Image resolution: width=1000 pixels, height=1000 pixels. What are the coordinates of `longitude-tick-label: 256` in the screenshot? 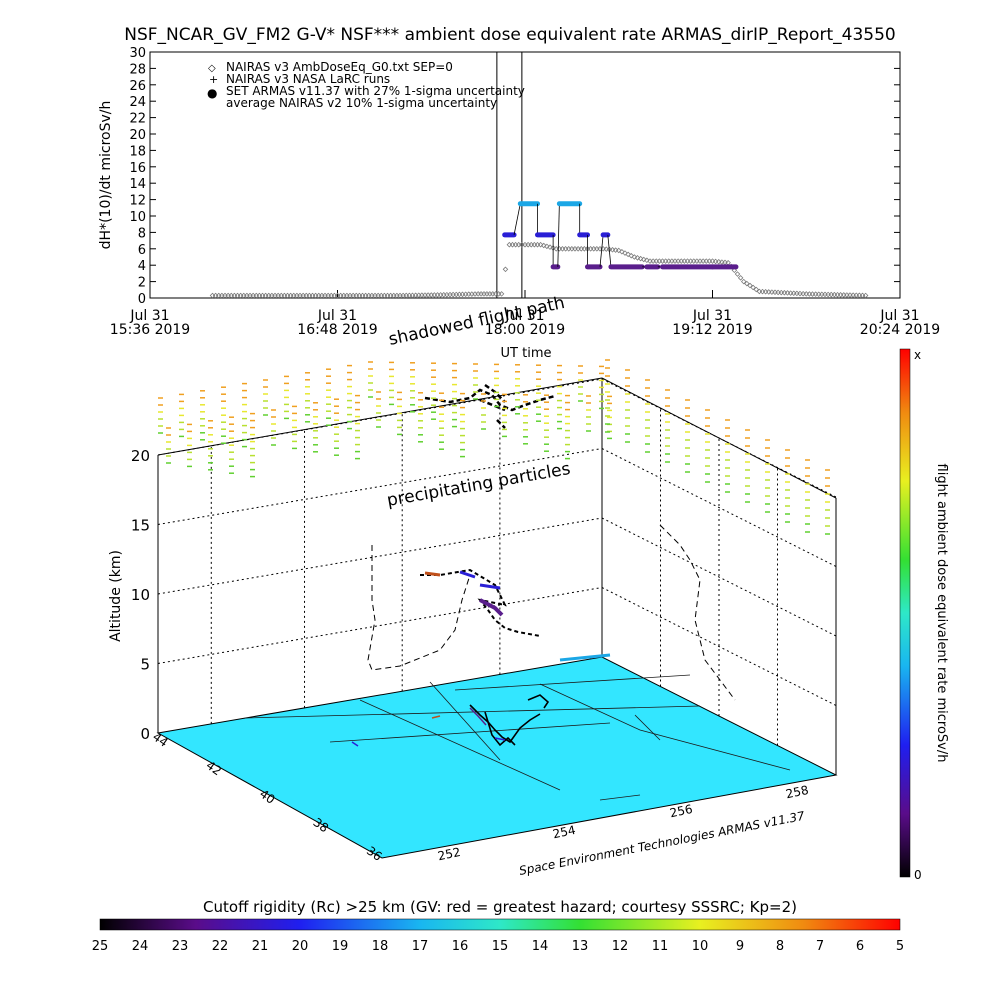 It's located at (681, 811).